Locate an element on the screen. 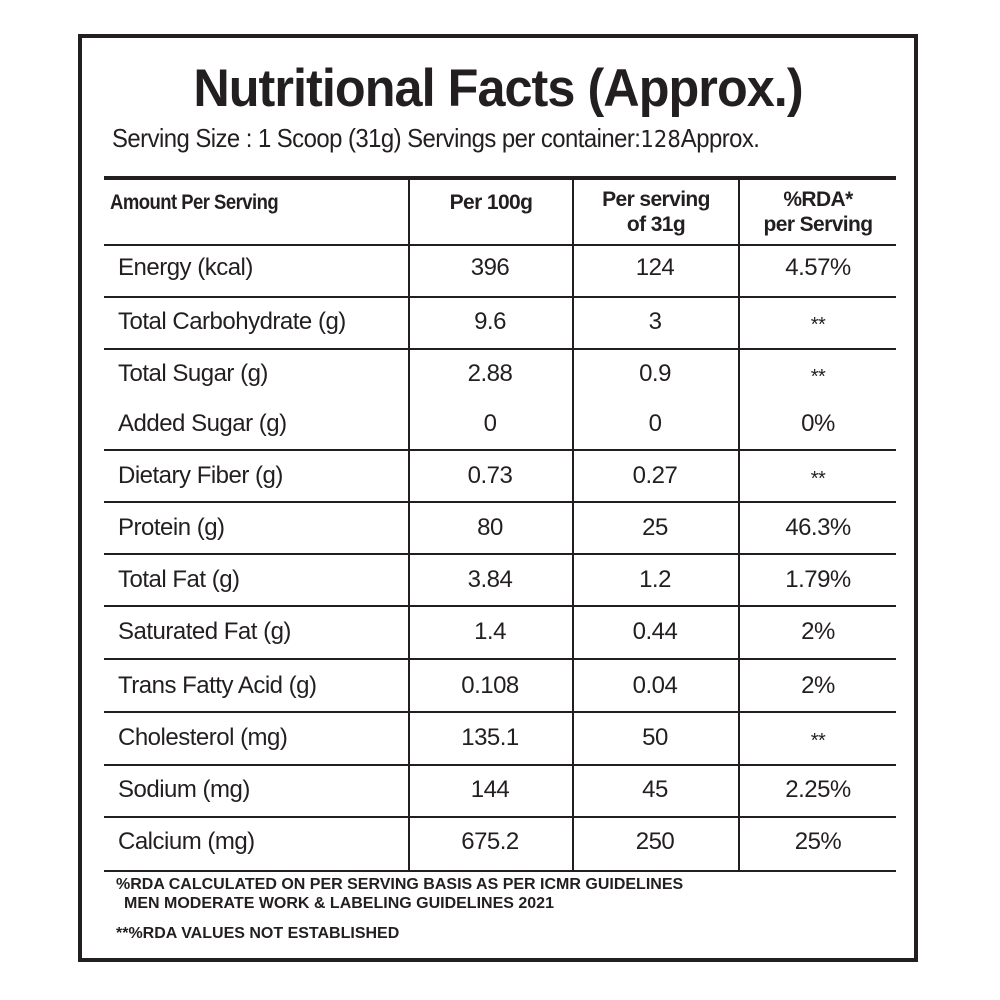  divider-header is located at coordinates (500, 245).